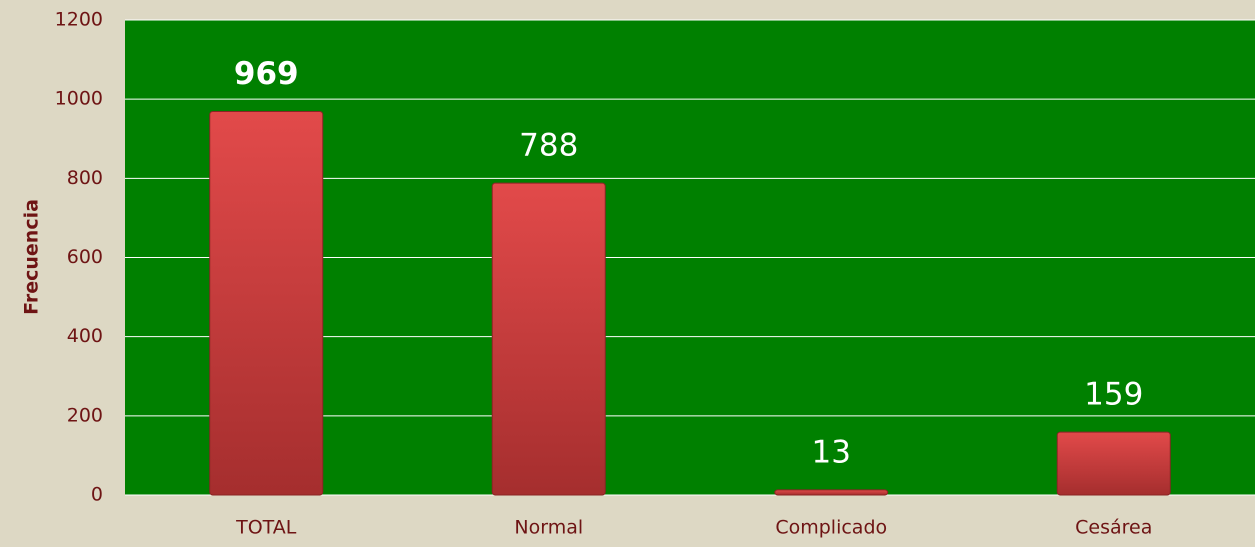 The image size is (1255, 547). I want to click on y-axis-label: Frecuencia, so click(32, 257).